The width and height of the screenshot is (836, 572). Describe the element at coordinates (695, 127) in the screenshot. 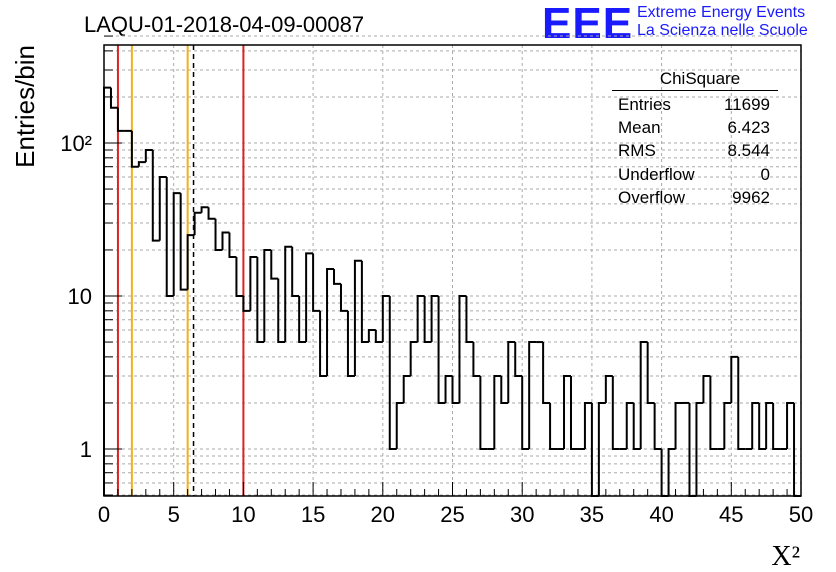

I see `stats-row-mean: Mean 6.423` at that location.